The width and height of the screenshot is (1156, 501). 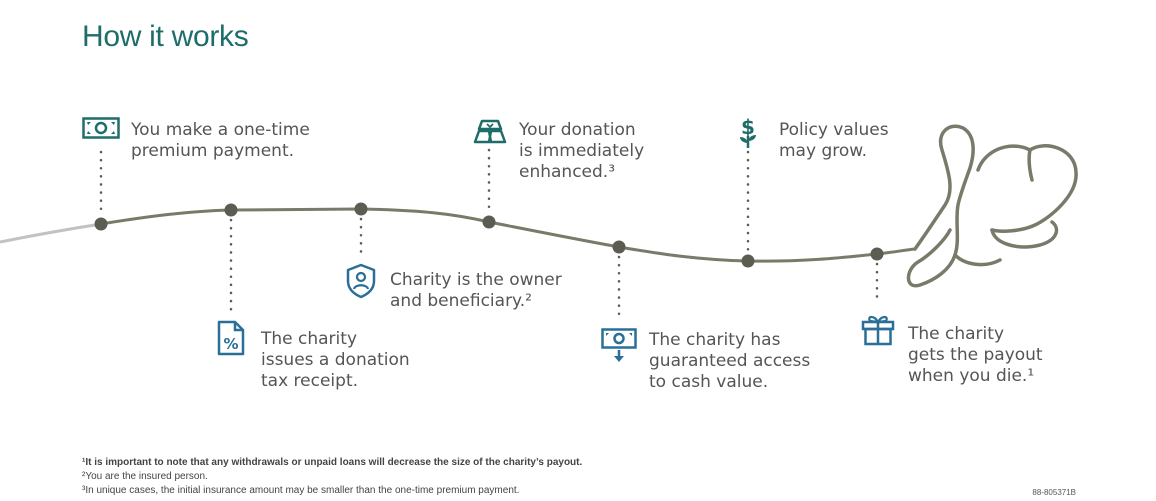 I want to click on step-text-line: The charity has, so click(x=715, y=340).